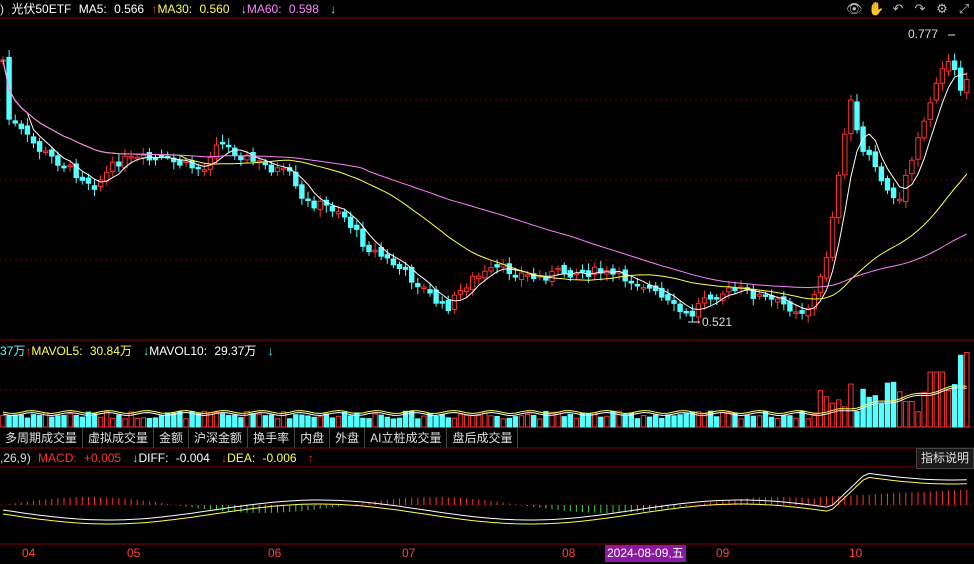 The width and height of the screenshot is (974, 564). What do you see at coordinates (119, 438) in the screenshot?
I see `tab-virtual-volume: 虚拟成交量` at bounding box center [119, 438].